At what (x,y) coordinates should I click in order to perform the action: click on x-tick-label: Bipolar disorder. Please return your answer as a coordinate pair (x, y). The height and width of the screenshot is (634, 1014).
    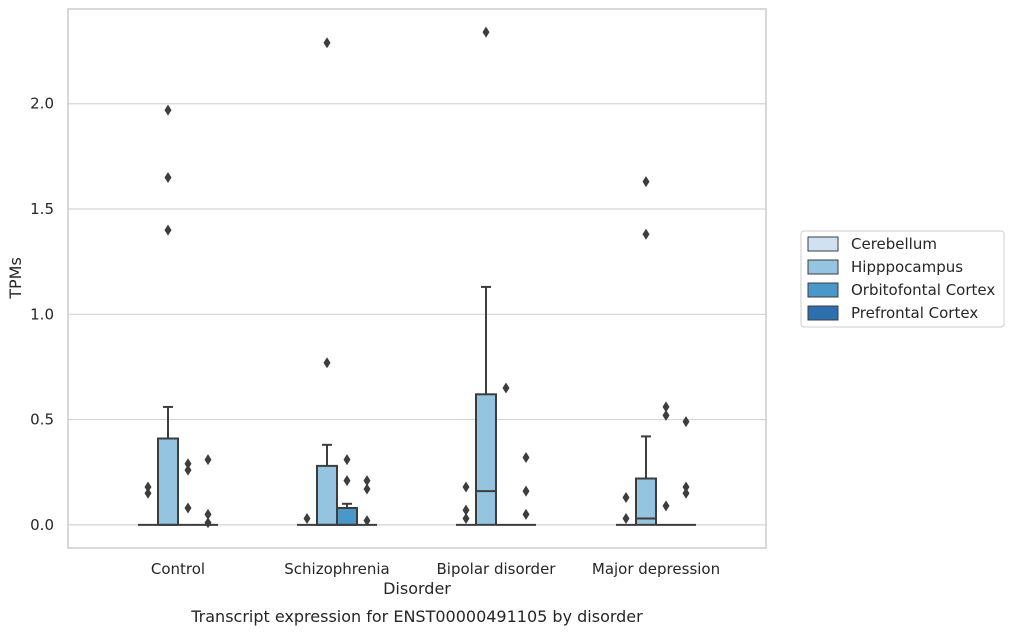
    Looking at the image, I should click on (497, 569).